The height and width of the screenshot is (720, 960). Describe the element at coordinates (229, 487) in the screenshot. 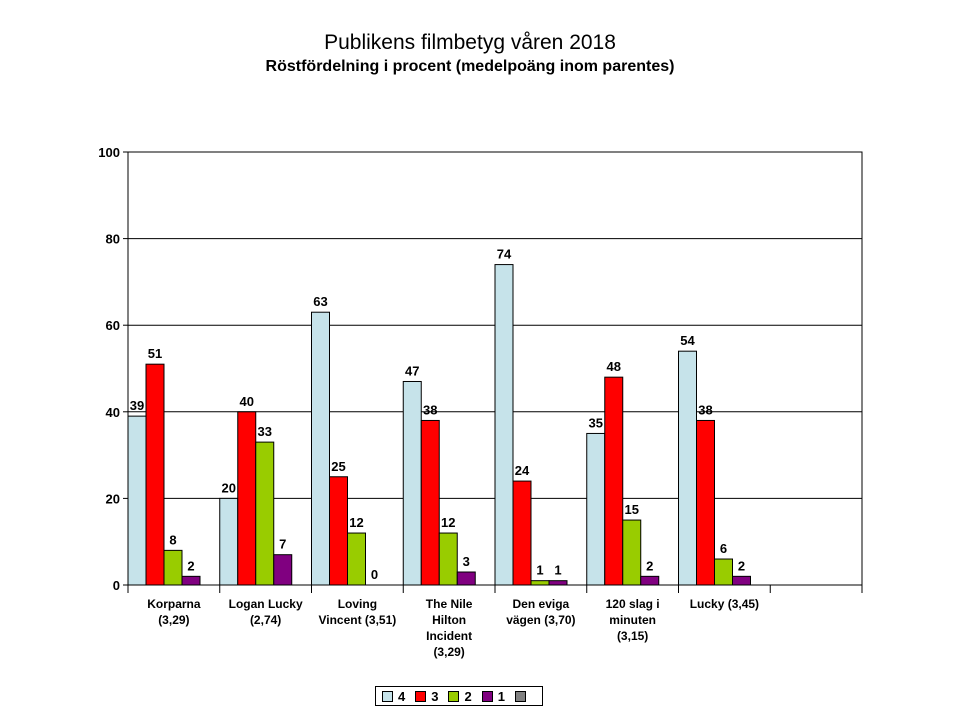

I see `data-label: 20` at that location.